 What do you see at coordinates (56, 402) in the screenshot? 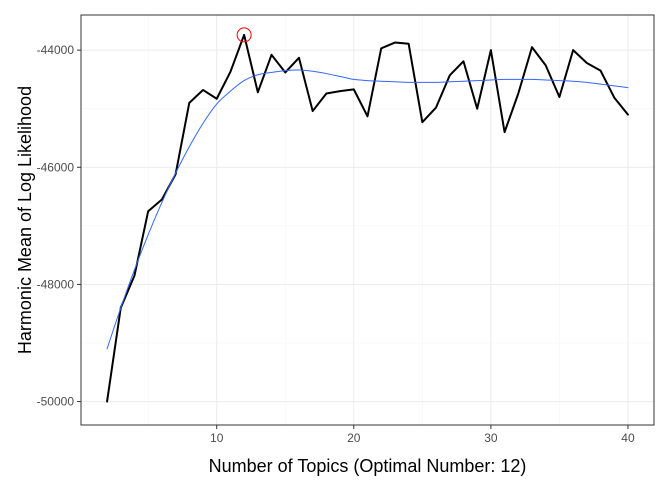
I see `y-tick-label: -50000` at bounding box center [56, 402].